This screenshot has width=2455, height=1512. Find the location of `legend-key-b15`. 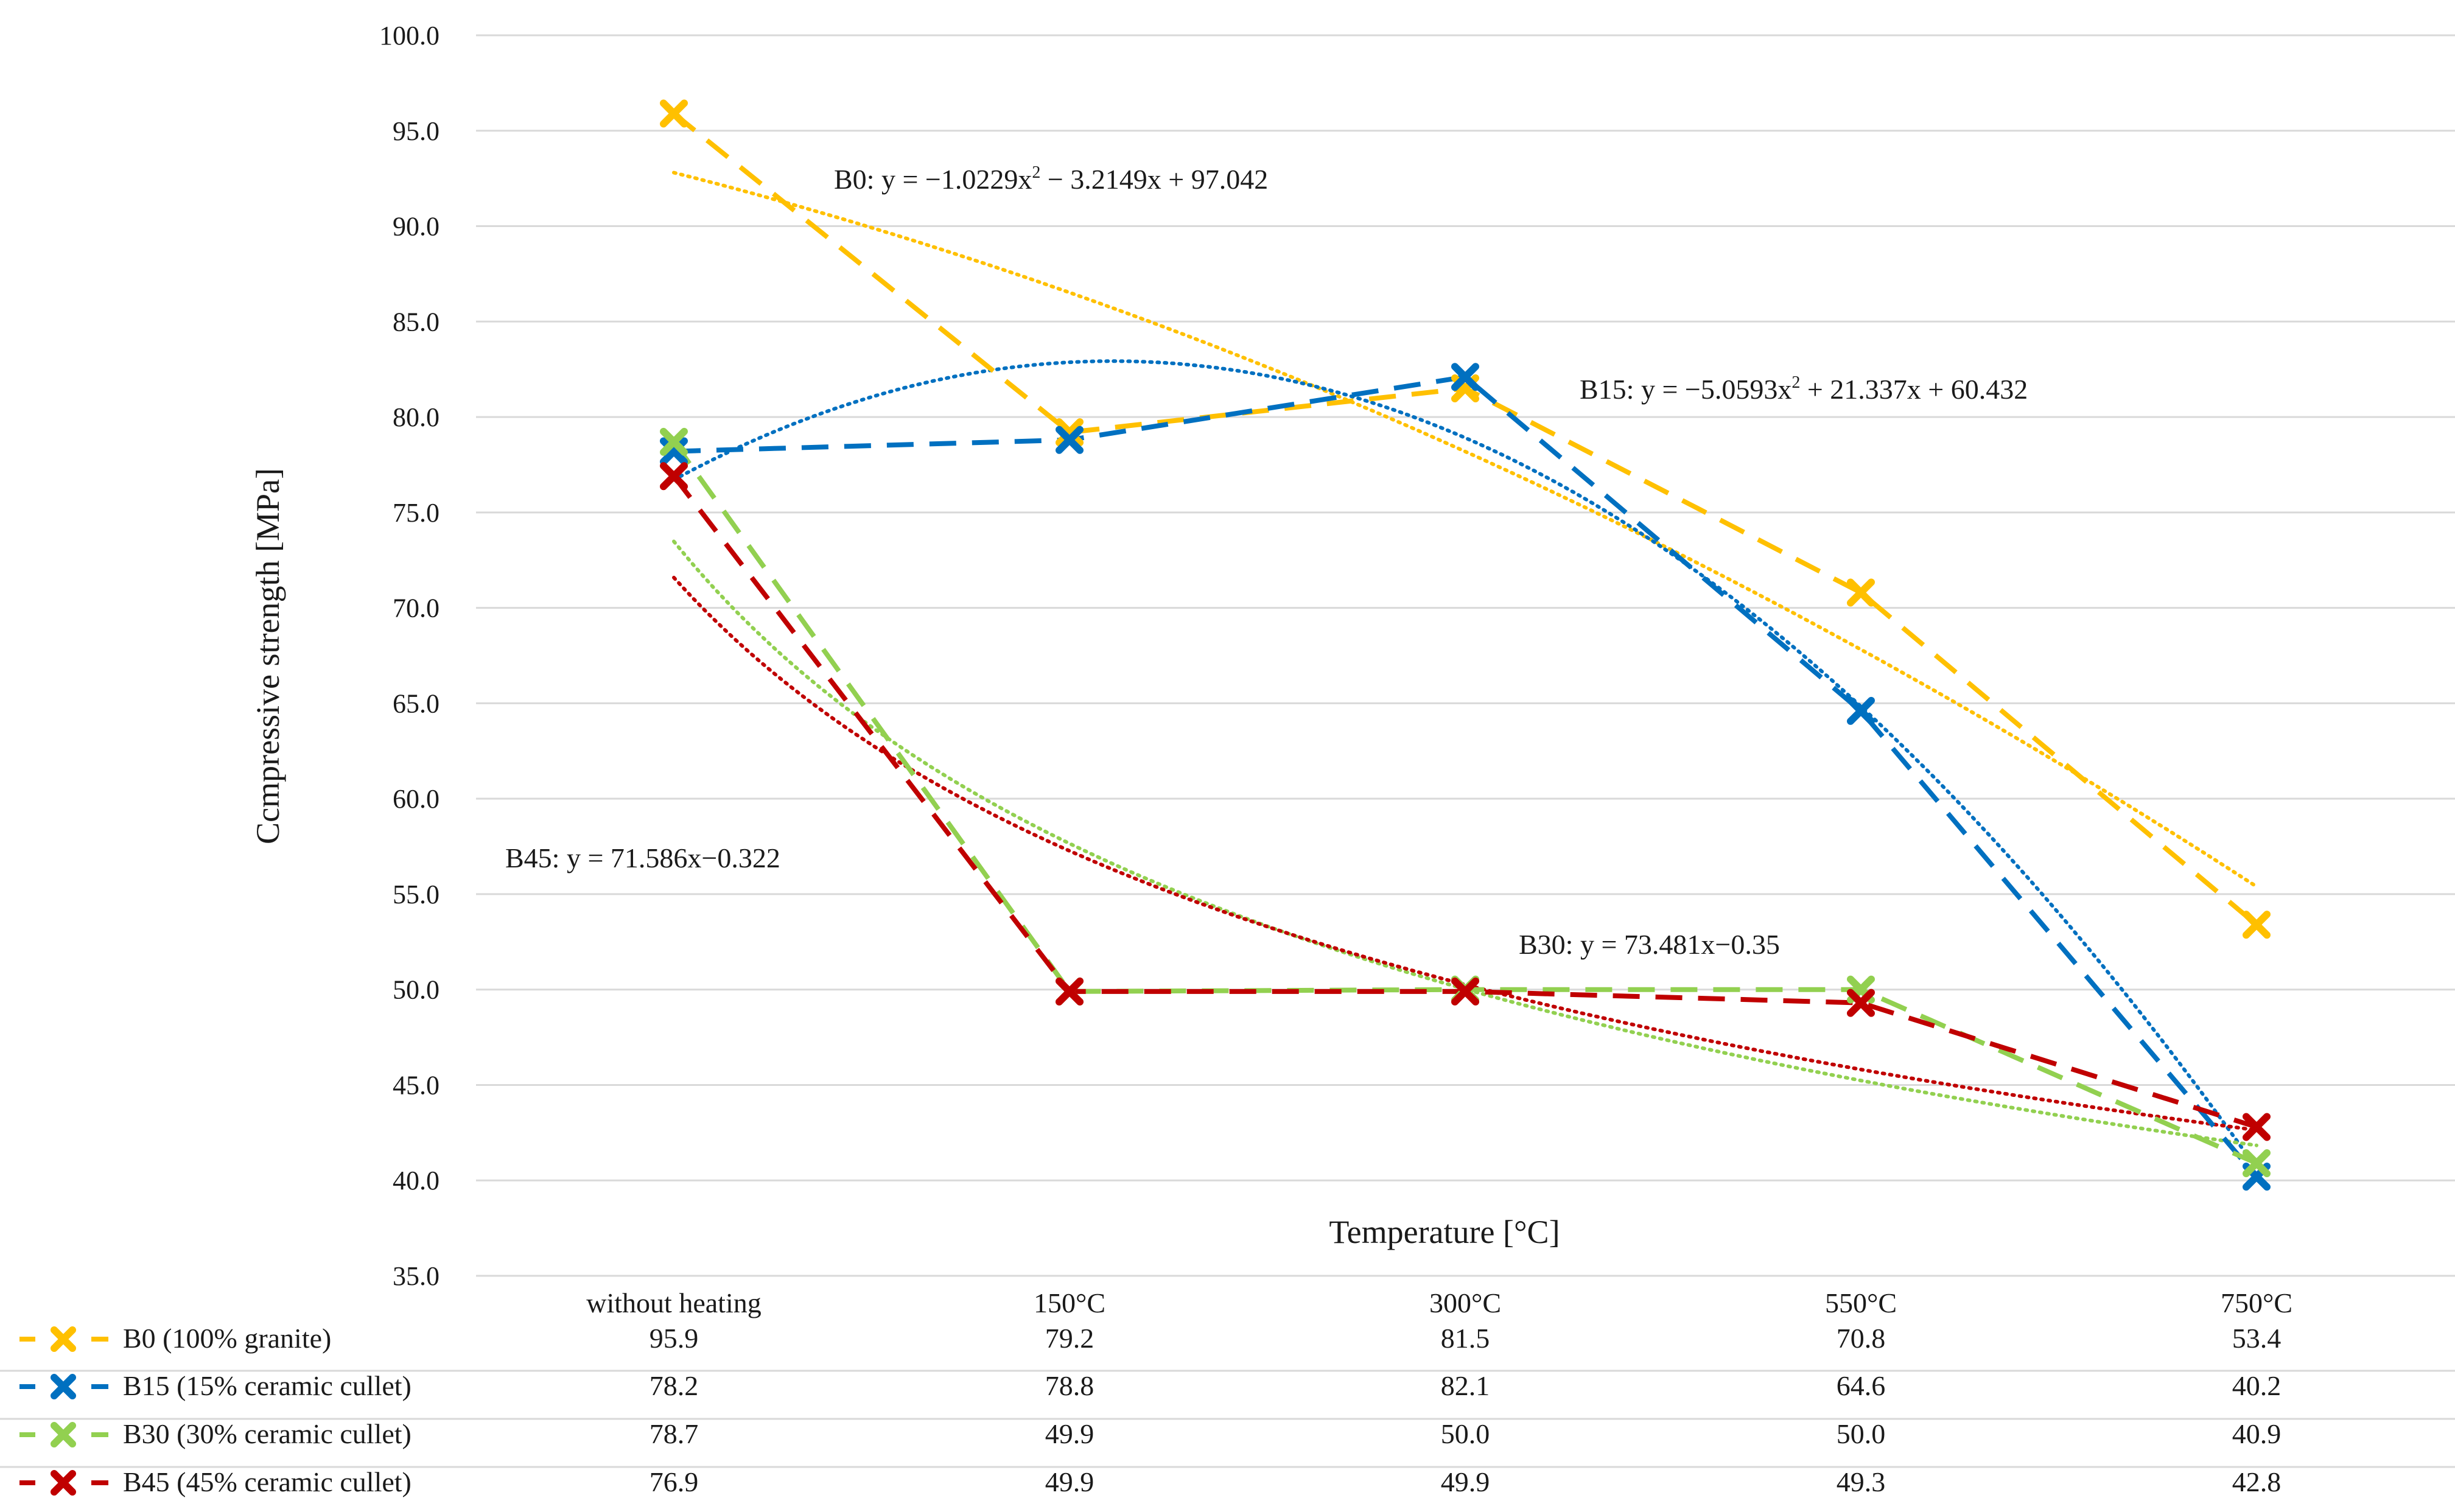

legend-key-b15 is located at coordinates (63, 1386).